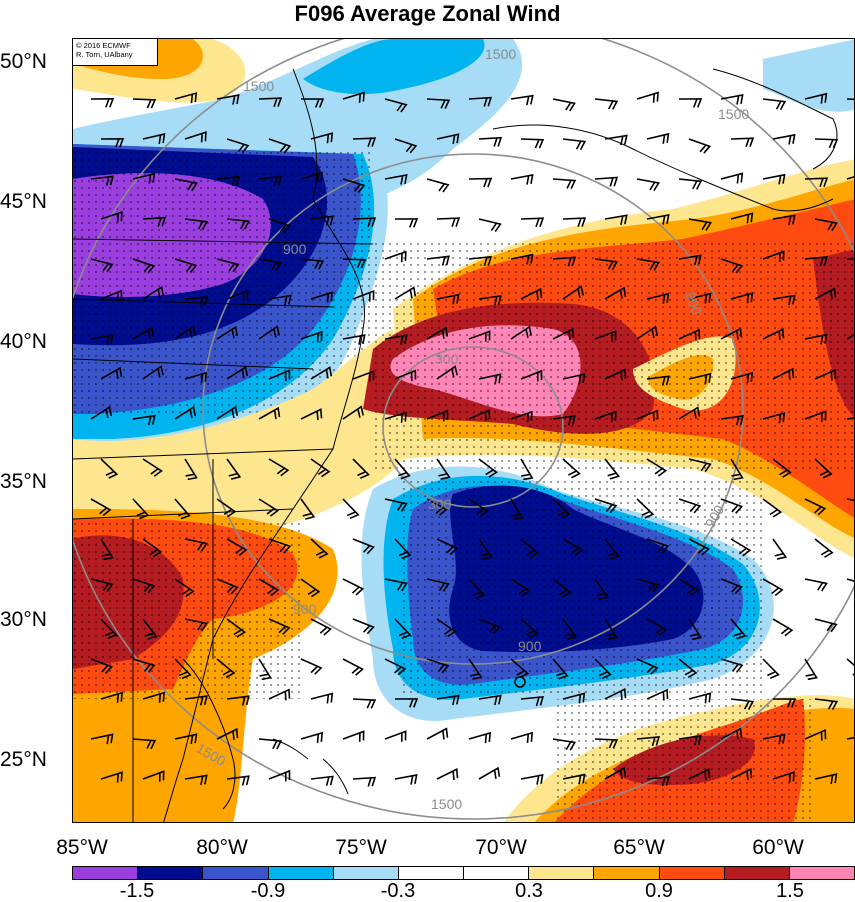 This screenshot has height=902, width=855. I want to click on coast-newfoundland, so click(775, 119).